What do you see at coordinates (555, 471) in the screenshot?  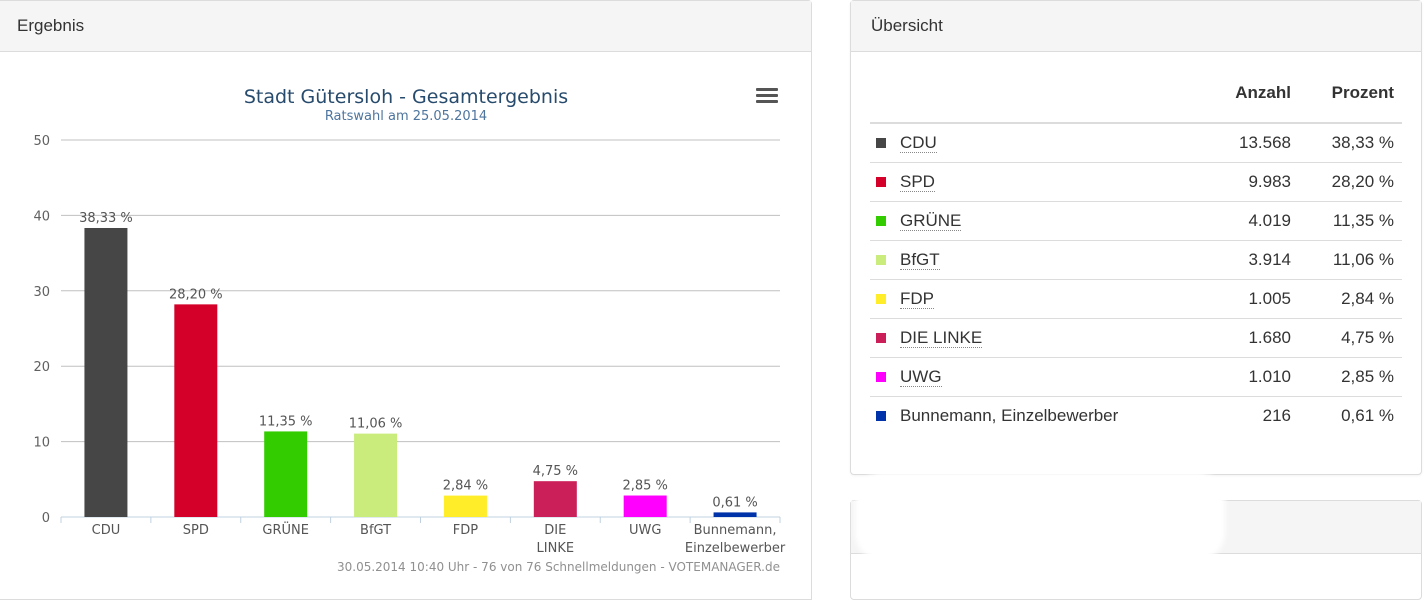 I see `data-label: 4,75 %` at bounding box center [555, 471].